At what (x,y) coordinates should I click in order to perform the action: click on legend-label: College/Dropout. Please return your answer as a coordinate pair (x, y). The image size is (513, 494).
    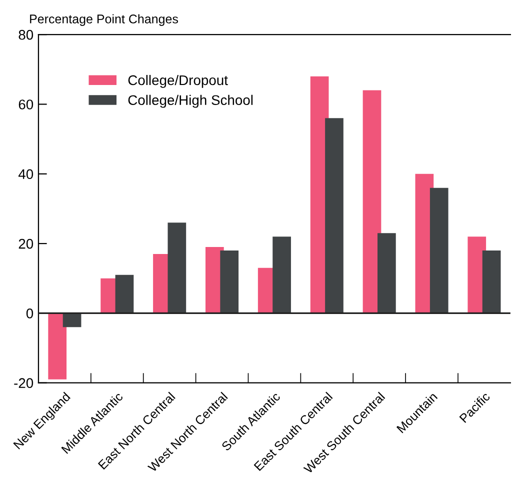
    Looking at the image, I should click on (178, 81).